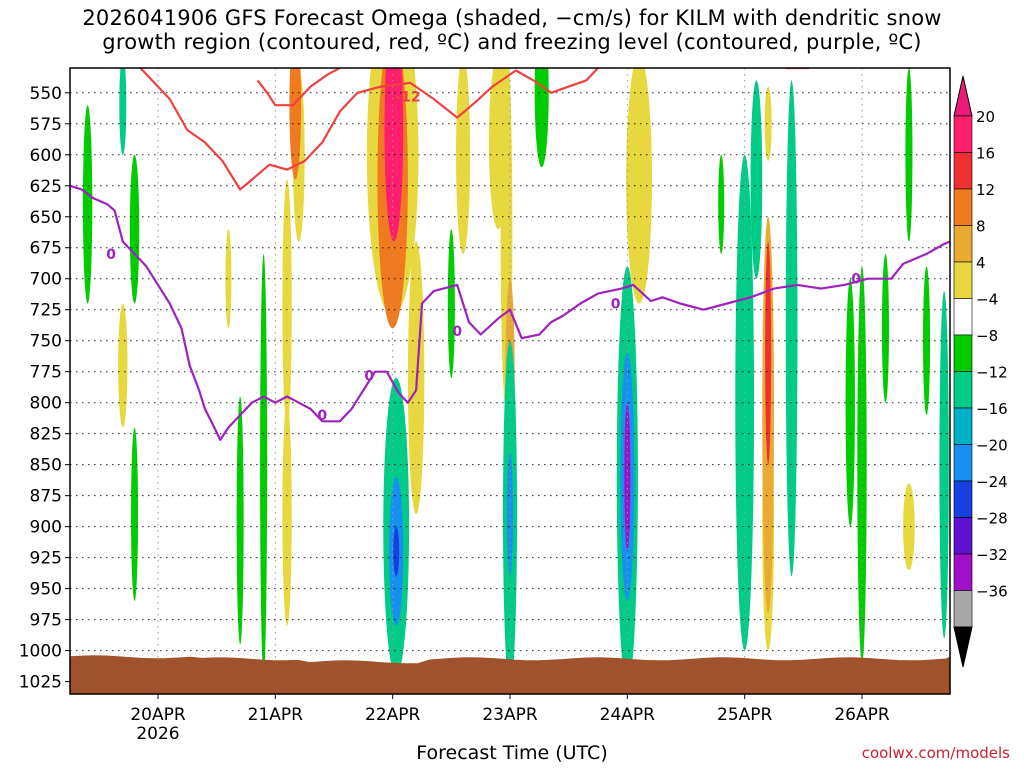 The height and width of the screenshot is (768, 1024). Describe the element at coordinates (46, 621) in the screenshot. I see `y-tick-label-975: 975` at that location.